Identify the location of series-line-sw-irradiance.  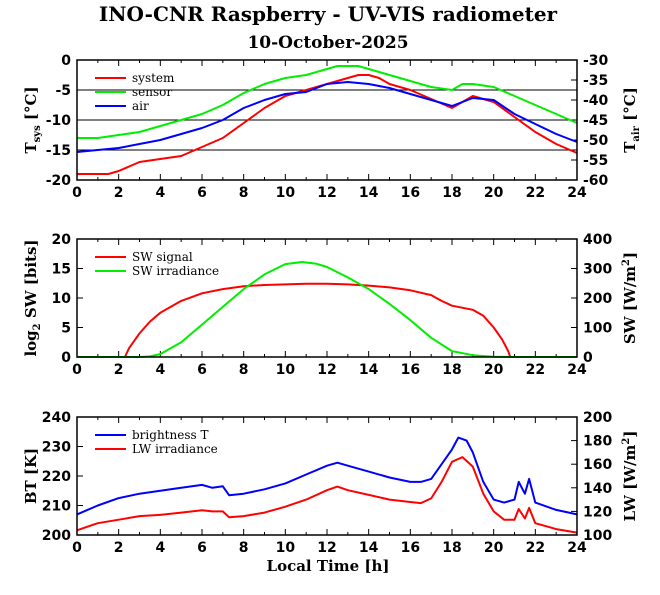
(327, 309).